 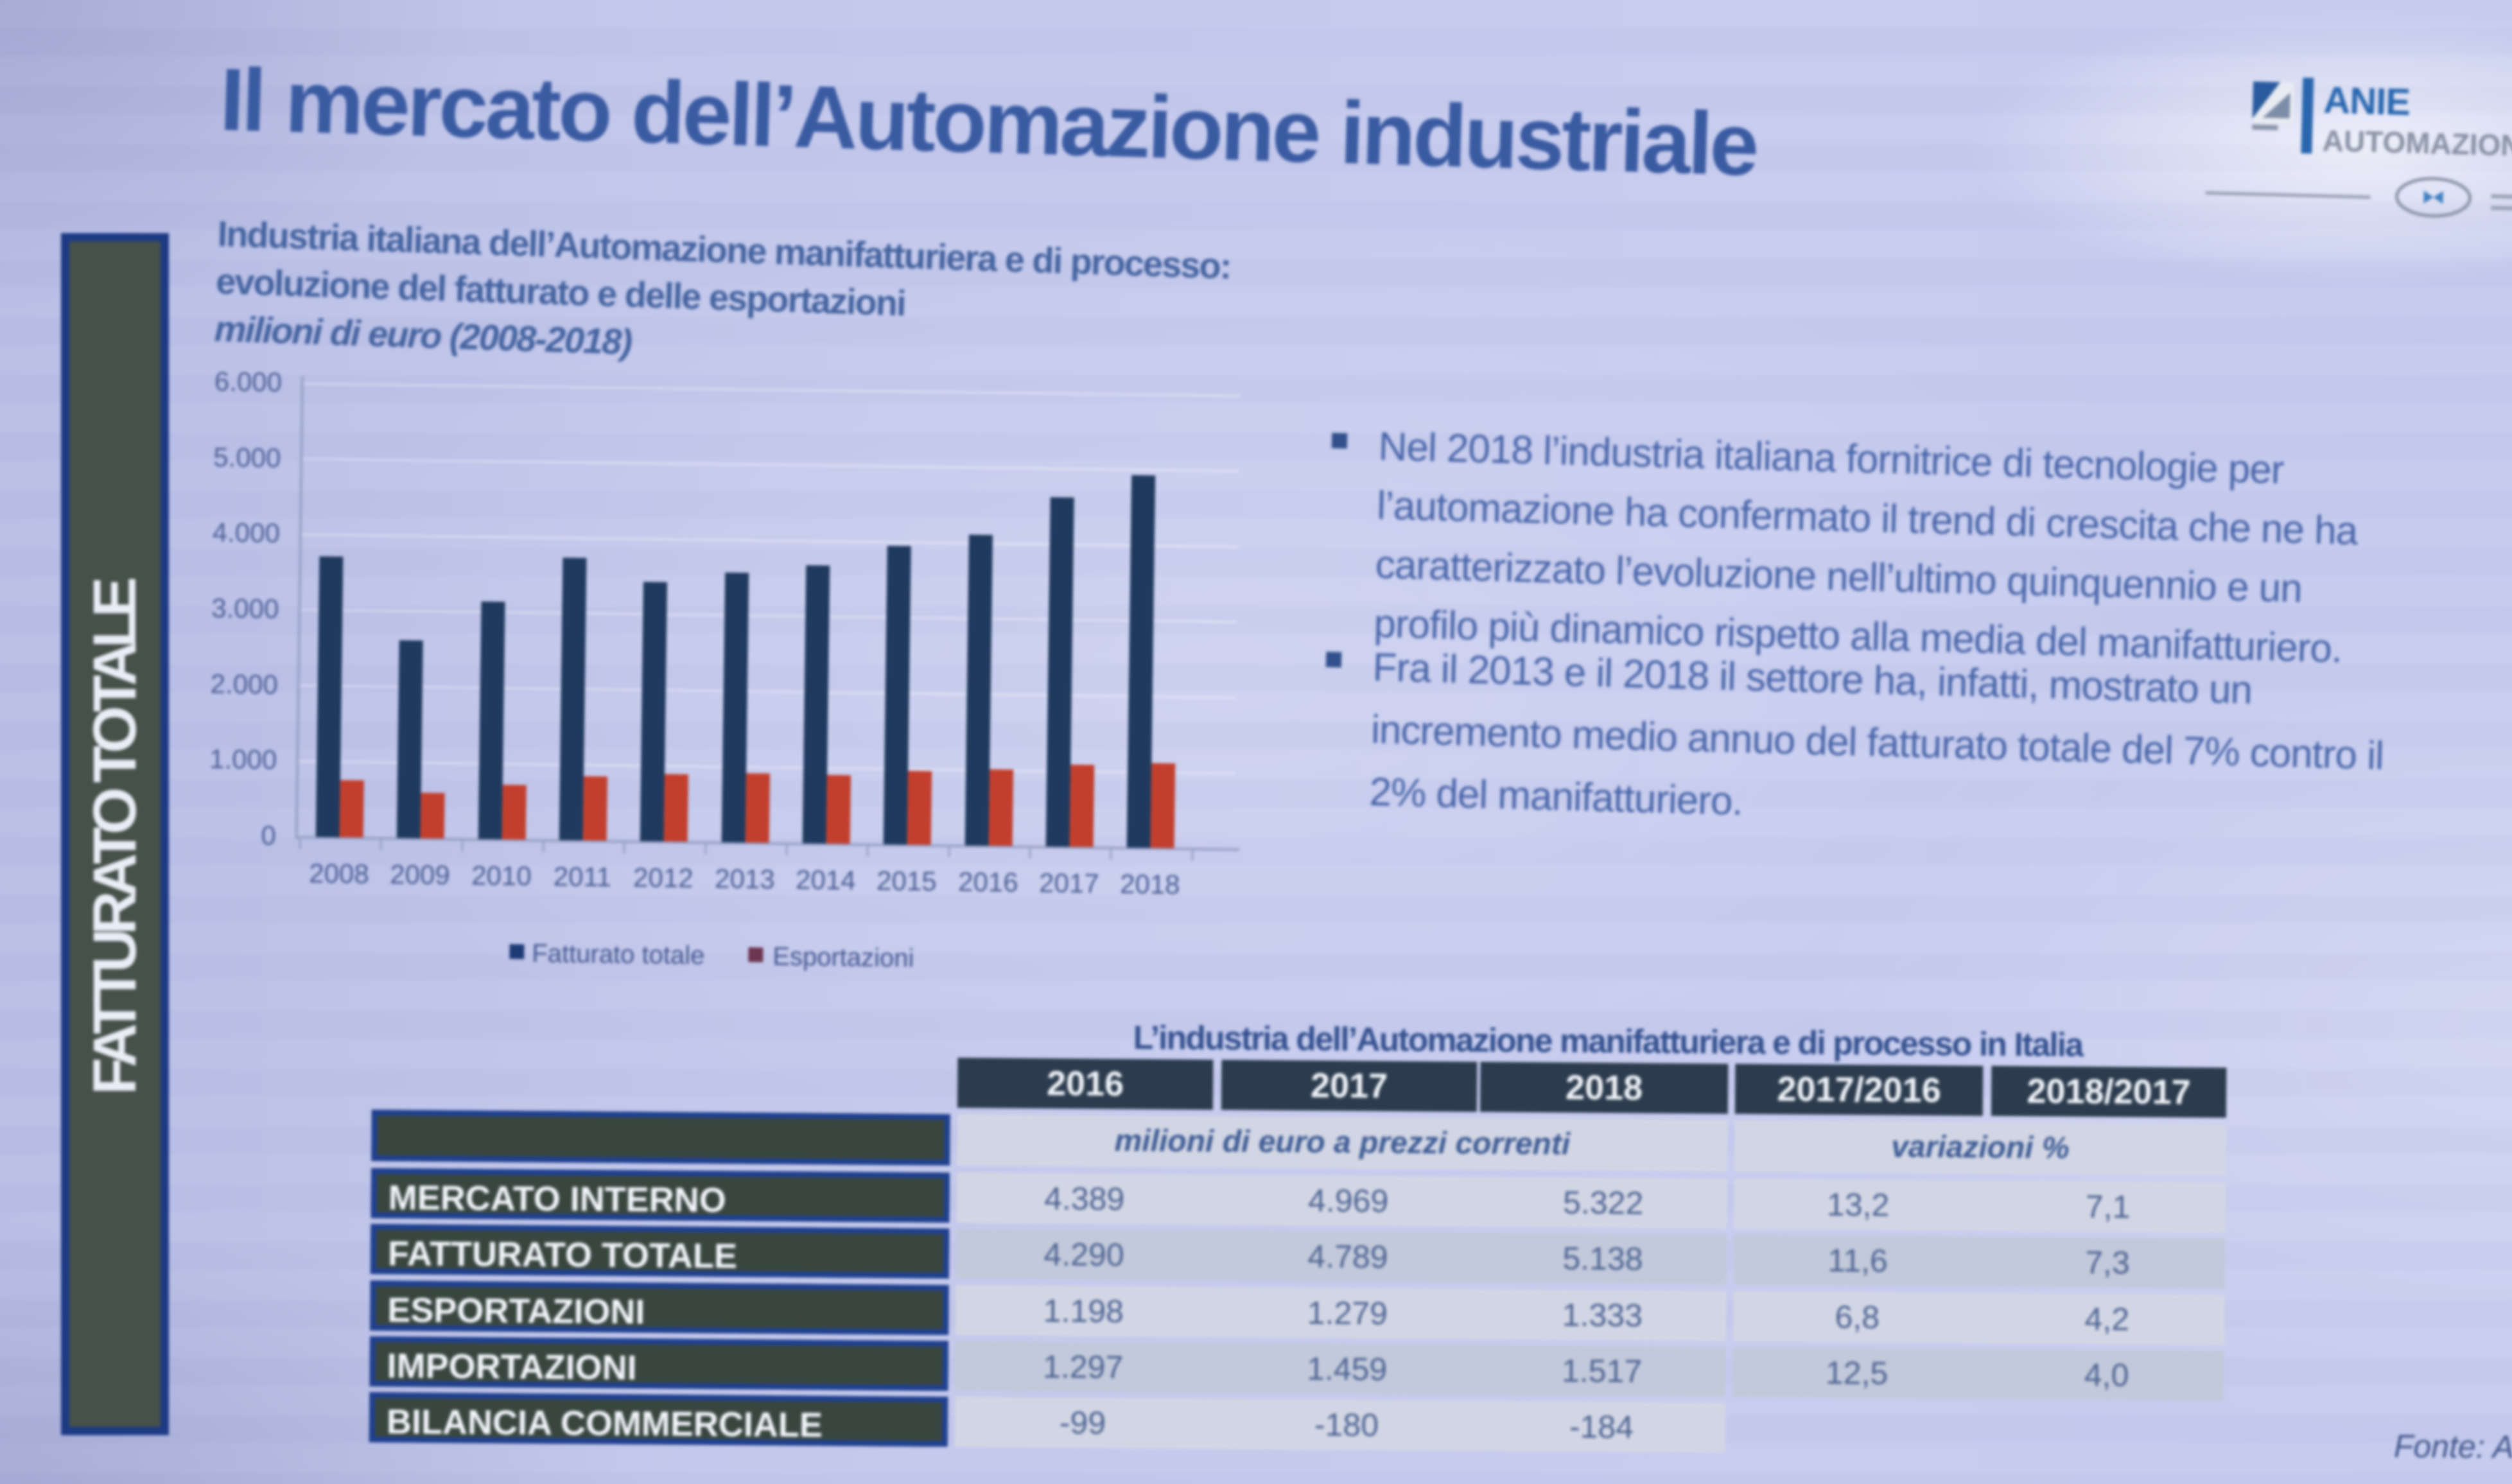 I want to click on svg-text: AUTOMAZIONE, so click(x=2417, y=143).